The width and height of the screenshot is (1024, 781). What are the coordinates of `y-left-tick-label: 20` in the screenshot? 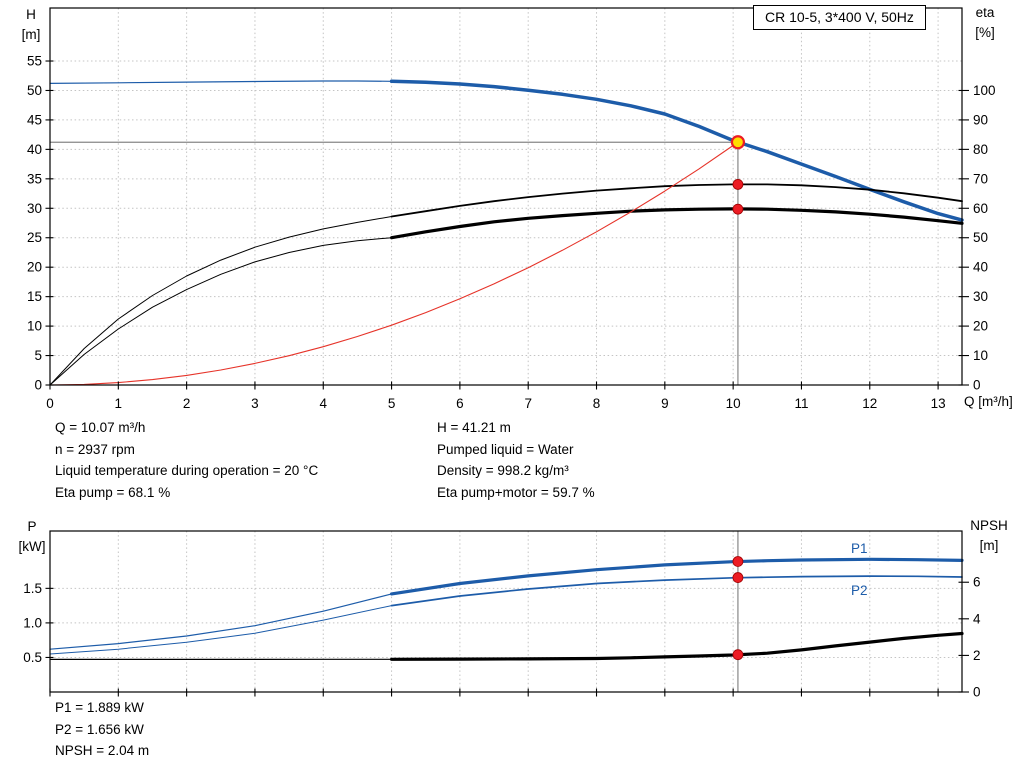 It's located at (34, 267).